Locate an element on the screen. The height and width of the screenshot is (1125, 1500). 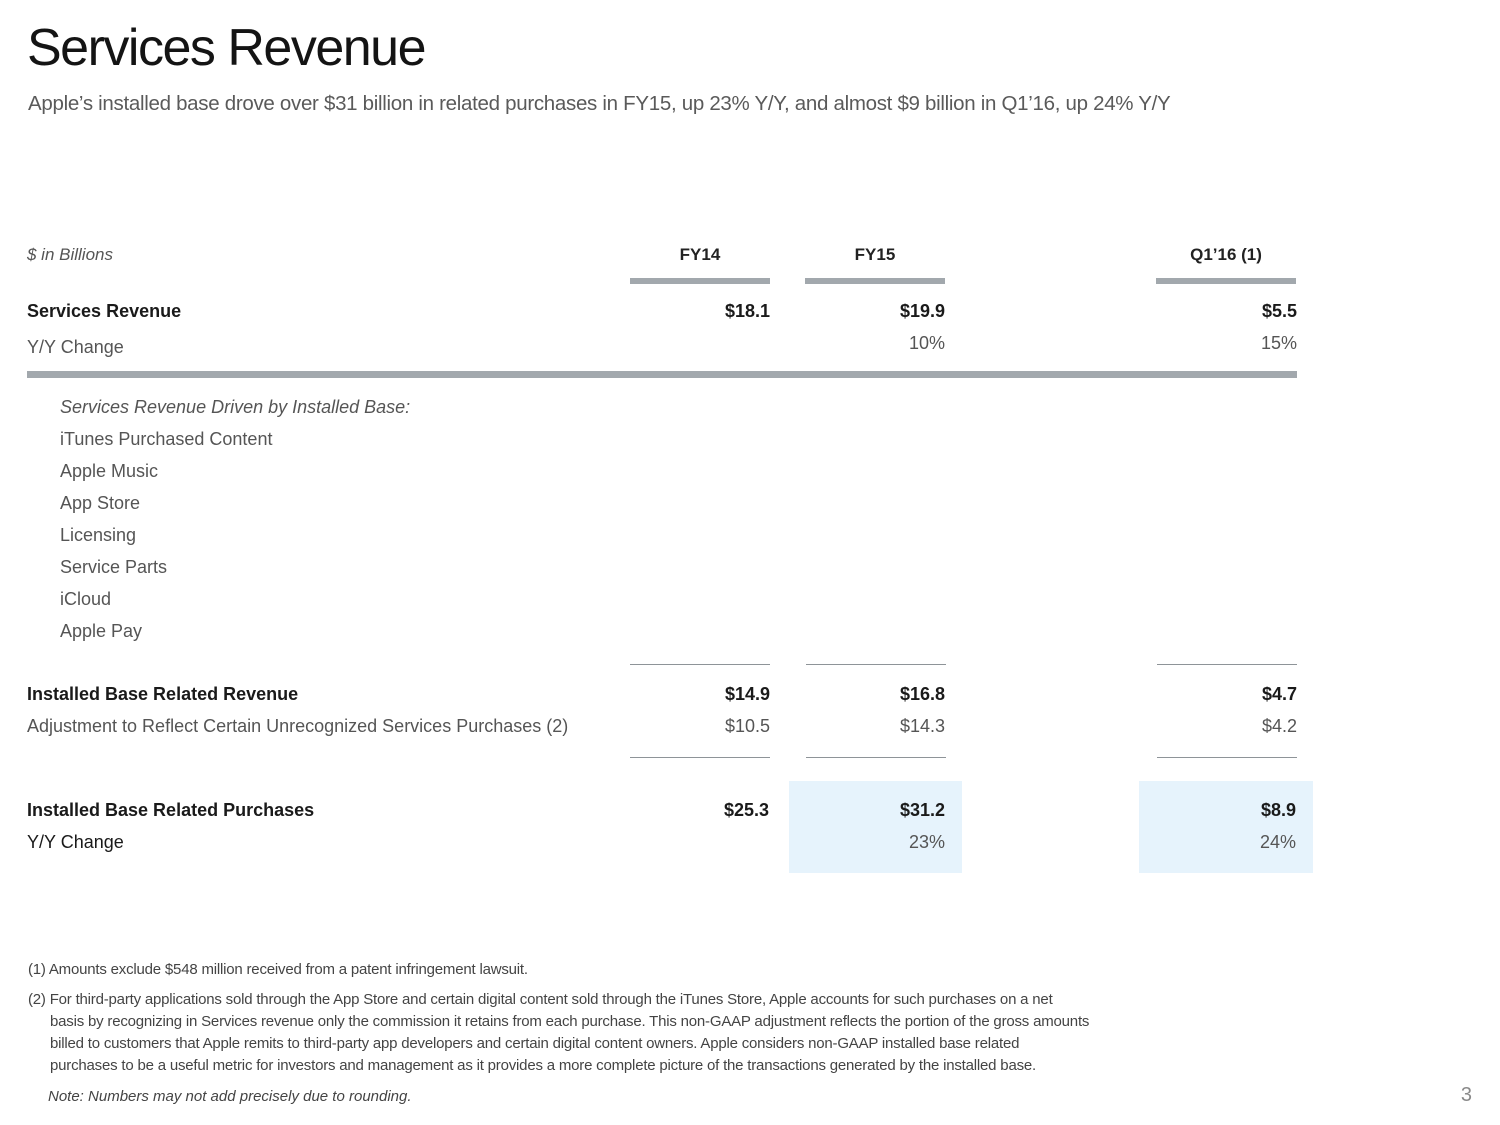
rule-fy15-top is located at coordinates (876, 664).